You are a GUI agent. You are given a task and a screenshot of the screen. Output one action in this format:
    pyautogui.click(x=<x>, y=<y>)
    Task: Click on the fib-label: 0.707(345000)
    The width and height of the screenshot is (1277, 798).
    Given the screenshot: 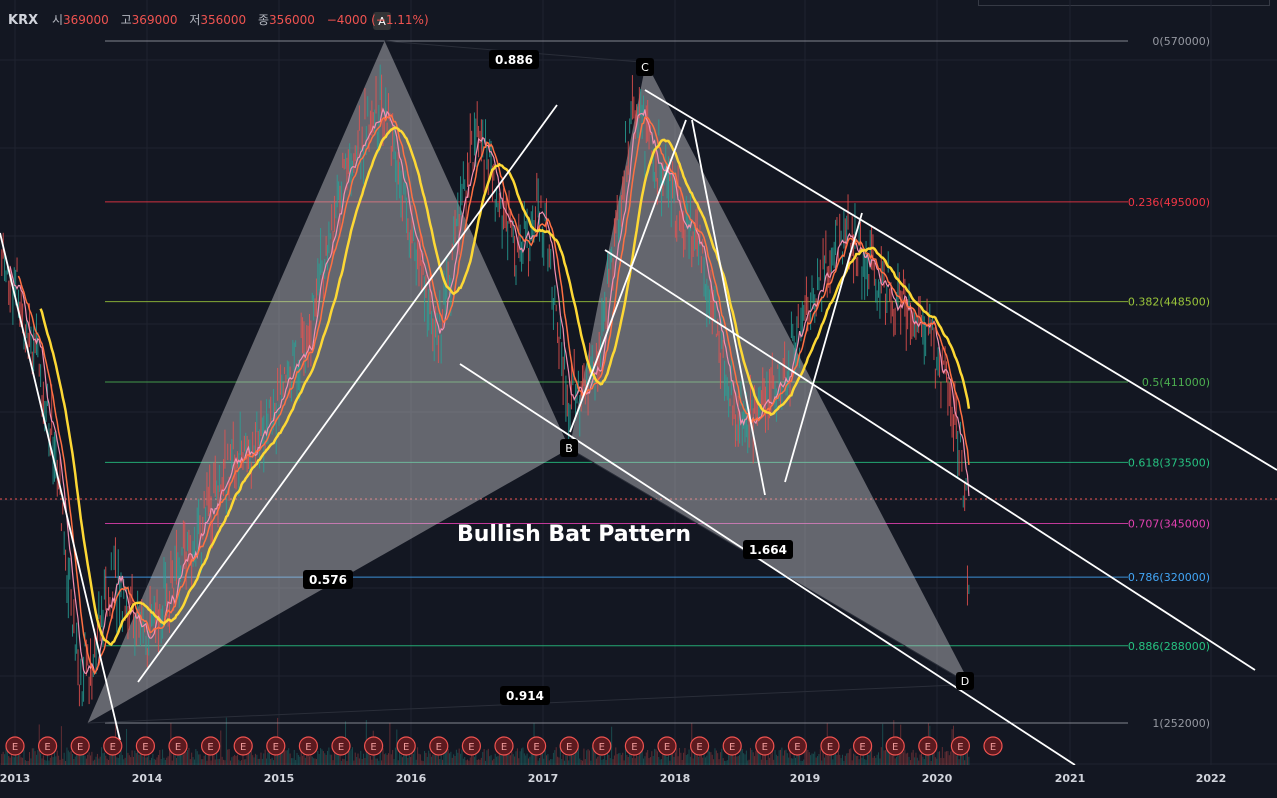 What is the action you would take?
    pyautogui.click(x=1169, y=524)
    